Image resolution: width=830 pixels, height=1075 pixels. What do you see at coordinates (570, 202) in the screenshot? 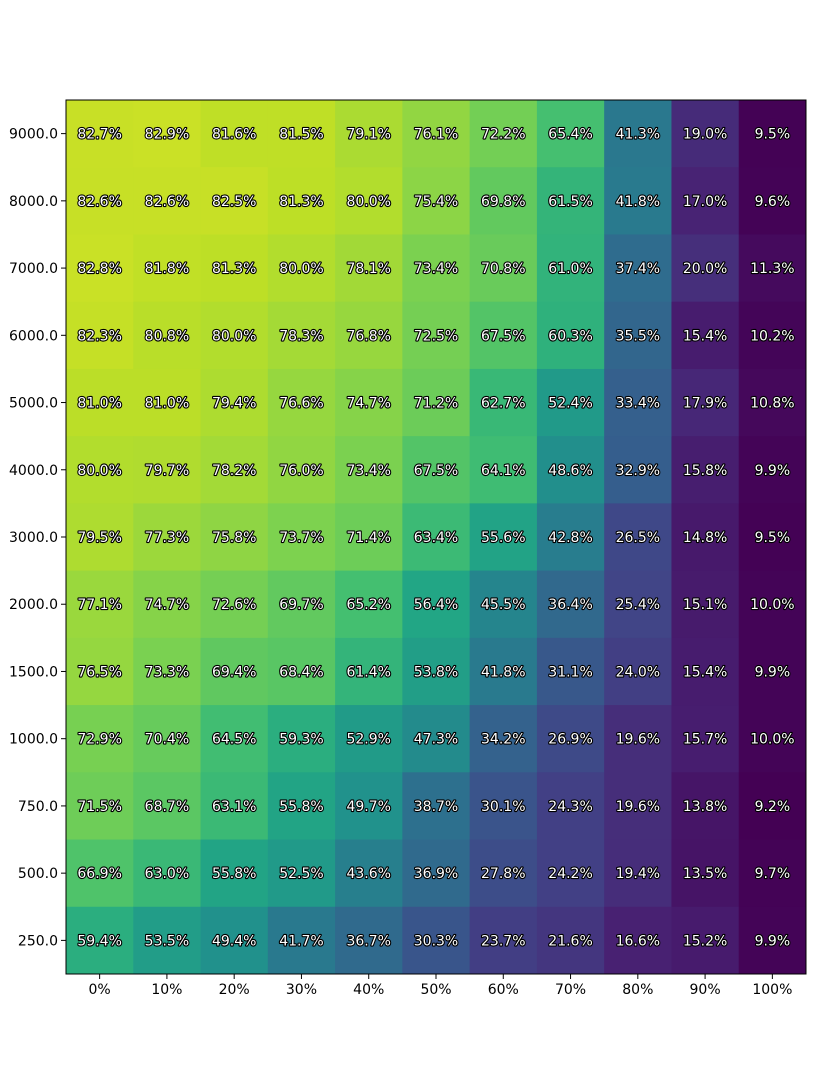
I see `cell-value-label: 61.5%` at bounding box center [570, 202].